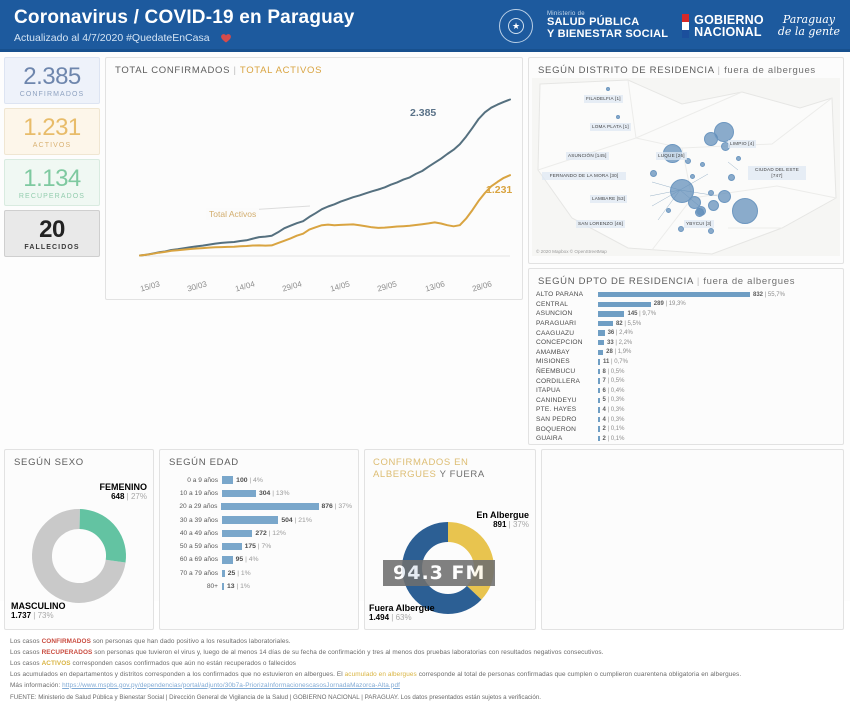 This screenshot has width=850, height=703. Describe the element at coordinates (239, 573) in the screenshot. I see `age-row-value: 25 | 1%` at that location.